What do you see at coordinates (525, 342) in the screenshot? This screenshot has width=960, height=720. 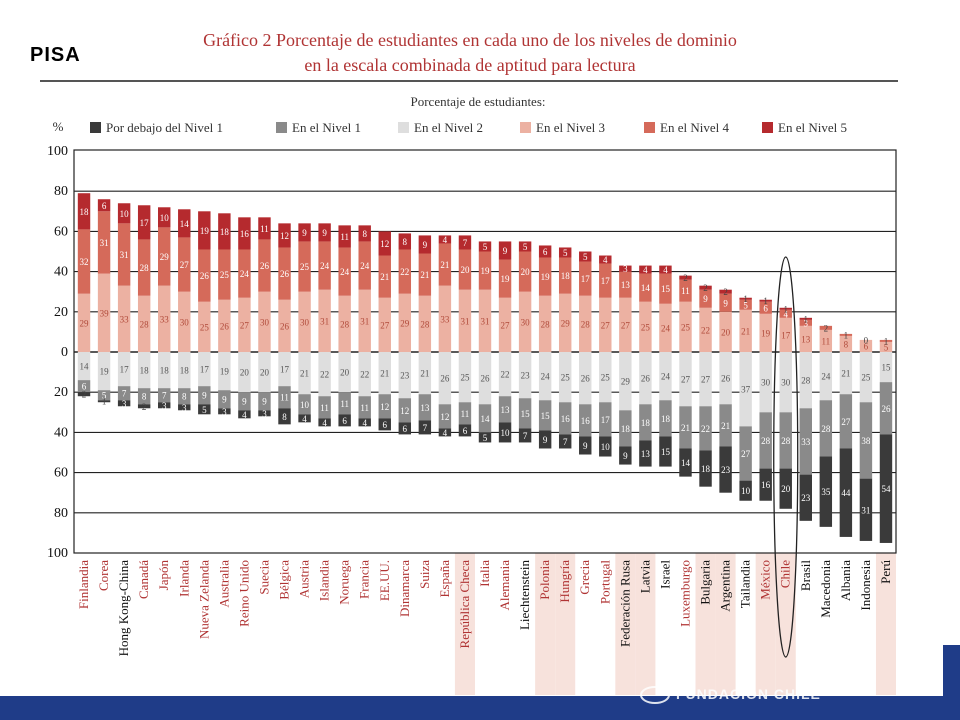 I see `bar-group: 23 15 7 30 20 5` at bounding box center [525, 342].